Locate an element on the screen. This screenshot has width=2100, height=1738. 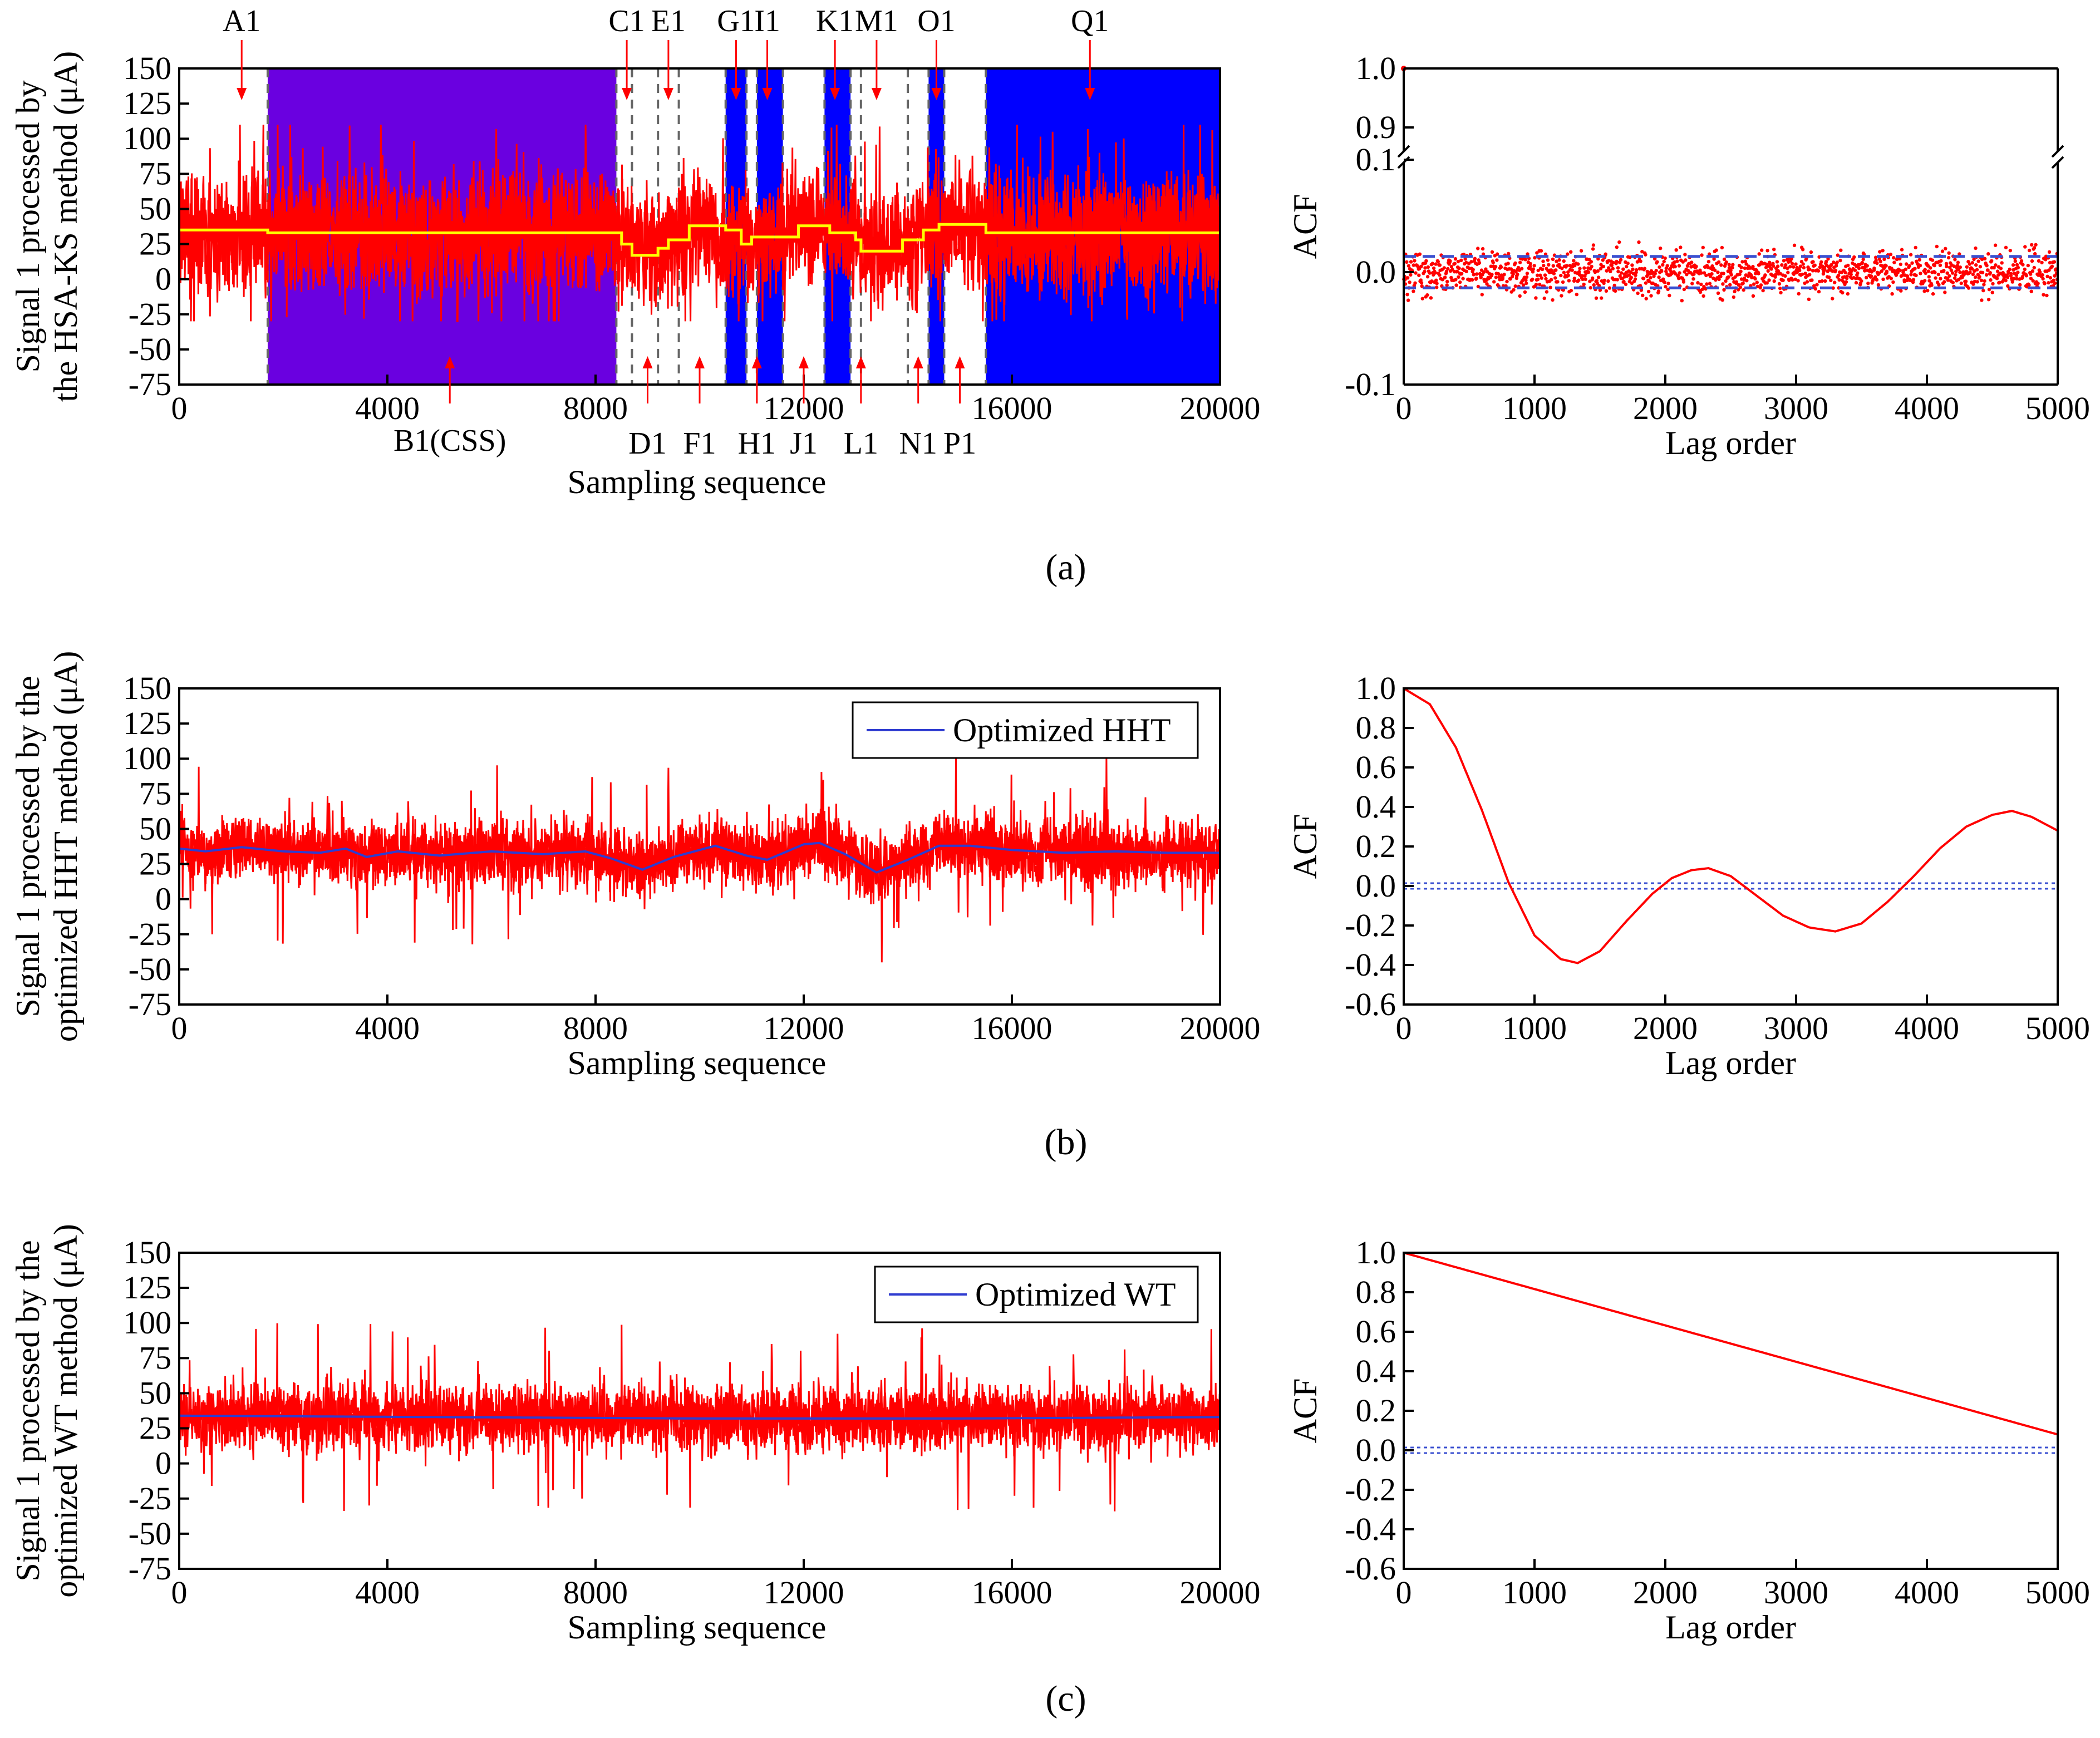
x-tick-label: 4000 is located at coordinates (388, 1028).